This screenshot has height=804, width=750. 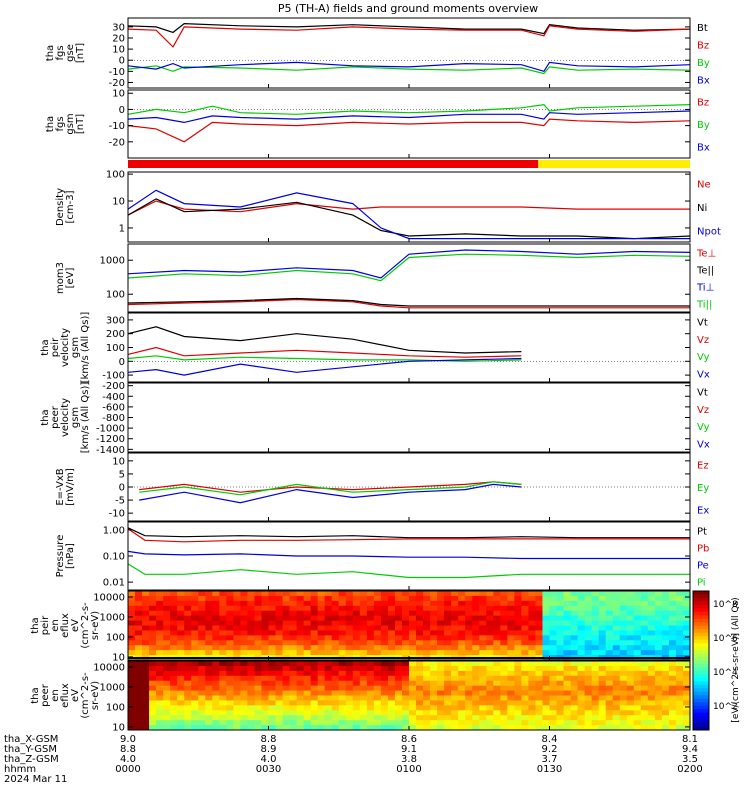 What do you see at coordinates (55, 417) in the screenshot?
I see `y-axis-label: peer` at bounding box center [55, 417].